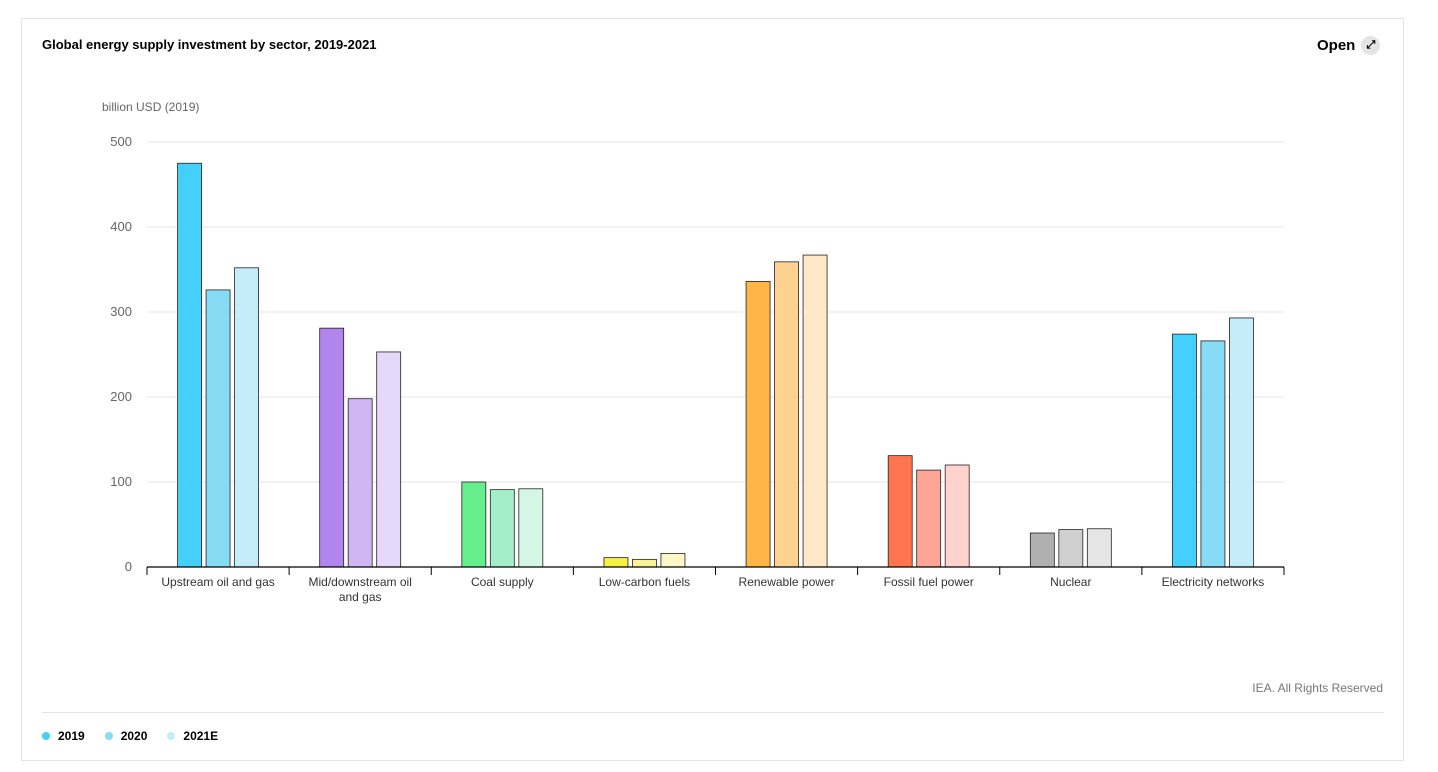  Describe the element at coordinates (1317, 688) in the screenshot. I see `credit-text: IEA. All Rights Reserved` at that location.